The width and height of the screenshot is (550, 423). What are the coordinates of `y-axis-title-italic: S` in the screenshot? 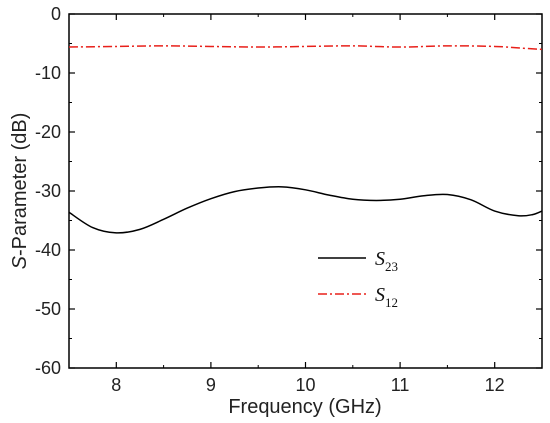 It's located at (20, 262).